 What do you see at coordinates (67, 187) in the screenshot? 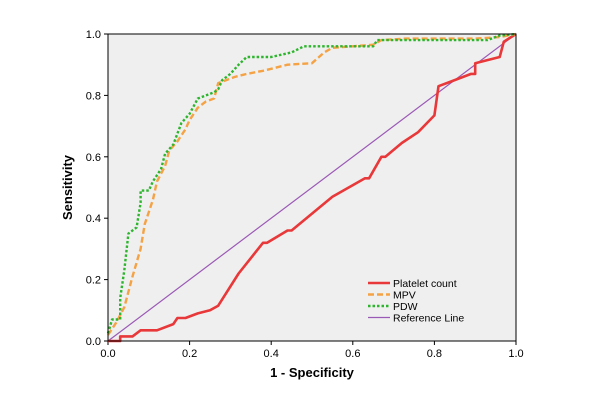
I see `y-axis-title: Sensitivity` at bounding box center [67, 187].